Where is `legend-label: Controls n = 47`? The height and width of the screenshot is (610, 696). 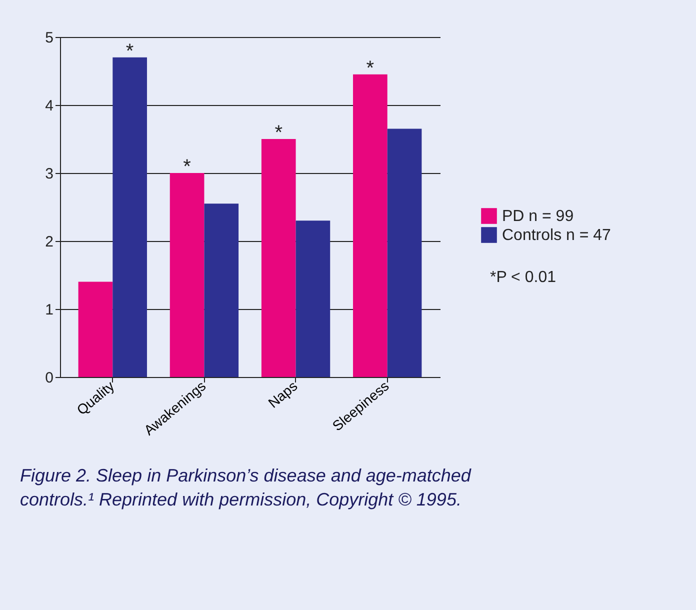 legend-label: Controls n = 47 is located at coordinates (557, 235).